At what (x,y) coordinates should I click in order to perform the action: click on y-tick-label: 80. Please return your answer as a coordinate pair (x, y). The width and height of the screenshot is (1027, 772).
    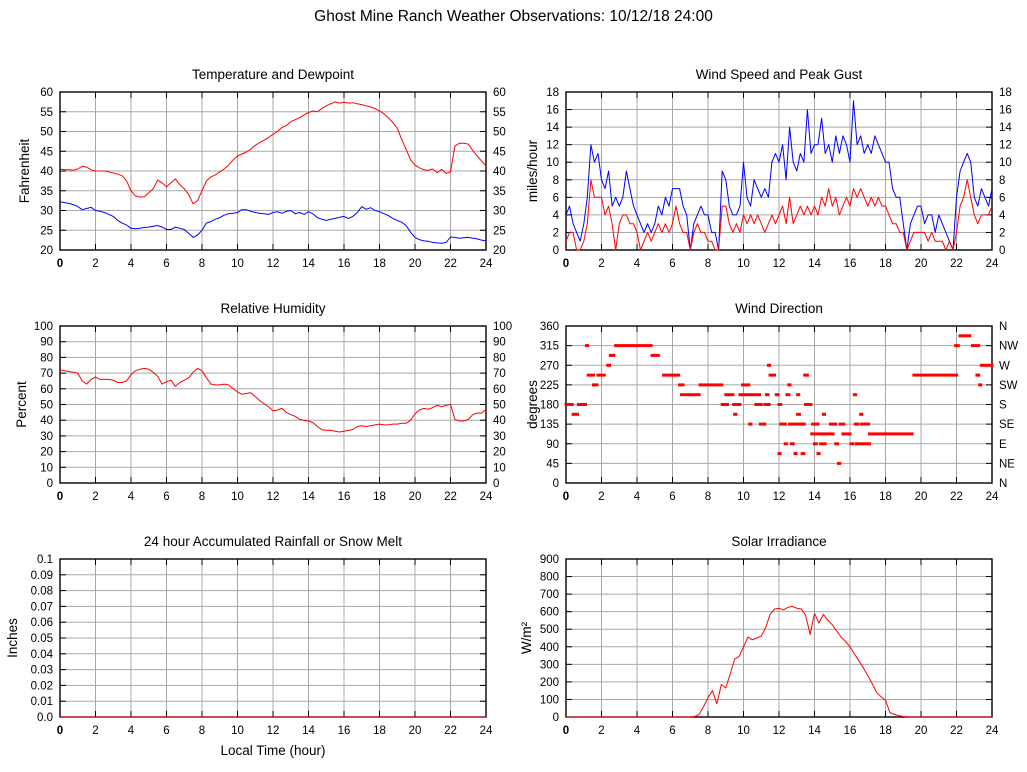
    Looking at the image, I should click on (46, 358).